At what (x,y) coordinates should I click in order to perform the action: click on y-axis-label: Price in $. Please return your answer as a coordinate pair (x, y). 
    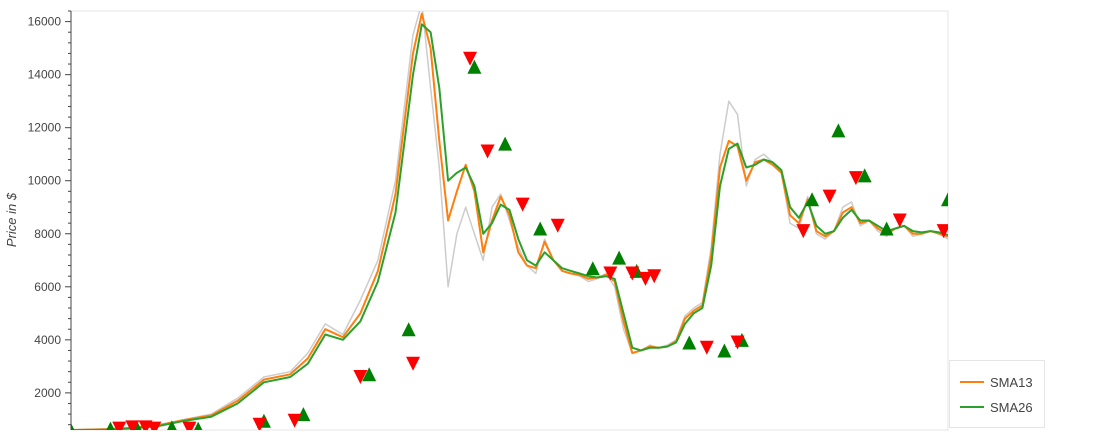
    Looking at the image, I should click on (11, 219).